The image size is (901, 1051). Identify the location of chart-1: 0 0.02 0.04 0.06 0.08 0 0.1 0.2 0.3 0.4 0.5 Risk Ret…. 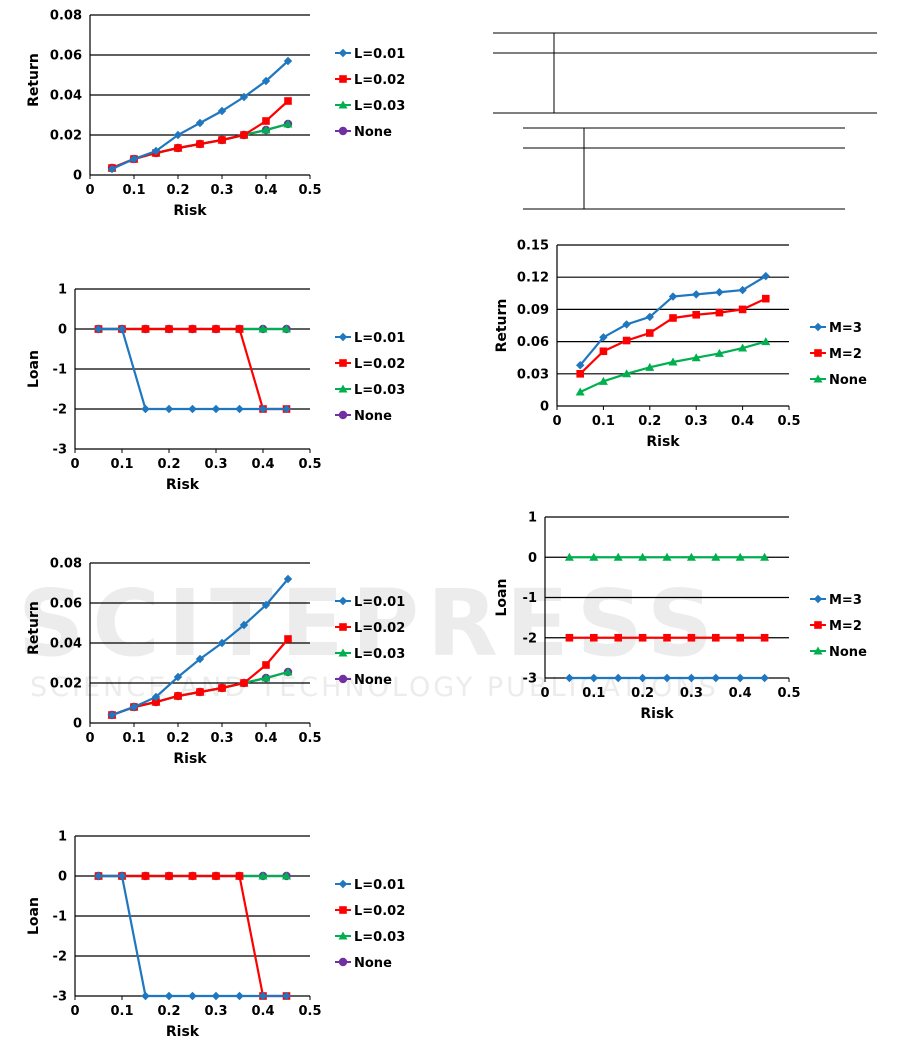
(215, 114).